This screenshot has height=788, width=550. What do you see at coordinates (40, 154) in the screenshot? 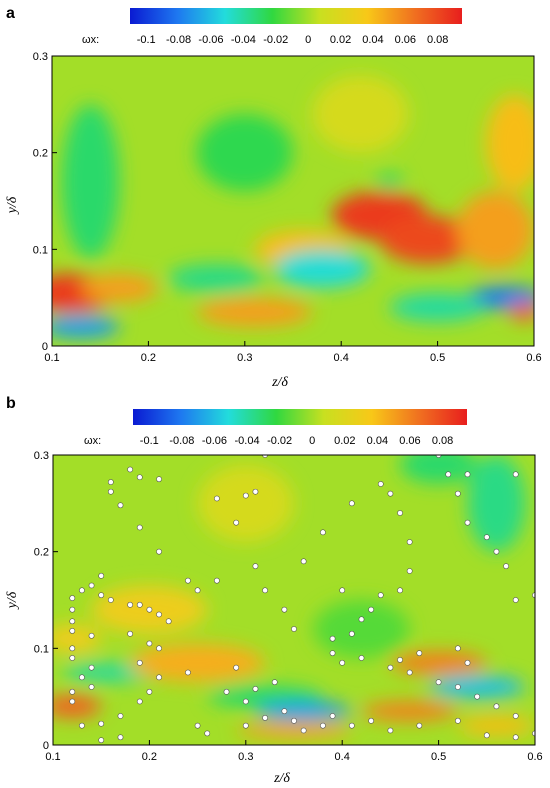
I see `y-tick-label: 0.2` at bounding box center [40, 154].